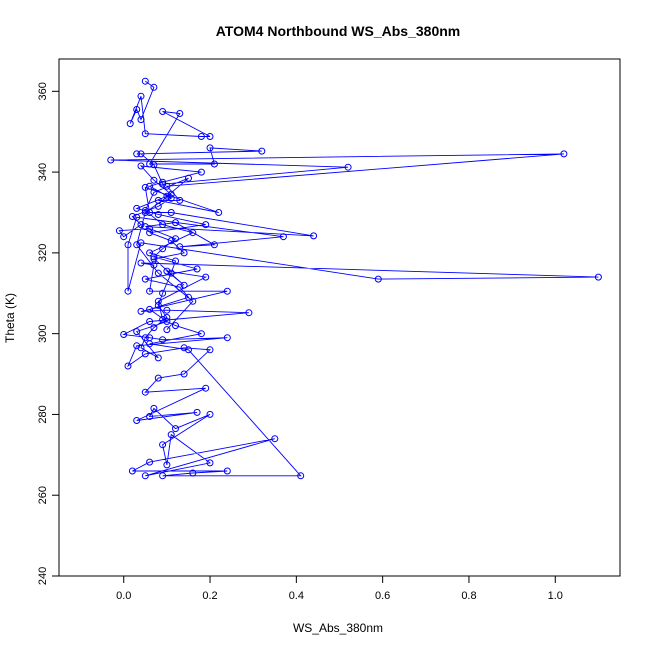 Image resolution: width=650 pixels, height=650 pixels. What do you see at coordinates (10, 318) in the screenshot?
I see `y-axis-label: Theta (K)` at bounding box center [10, 318].